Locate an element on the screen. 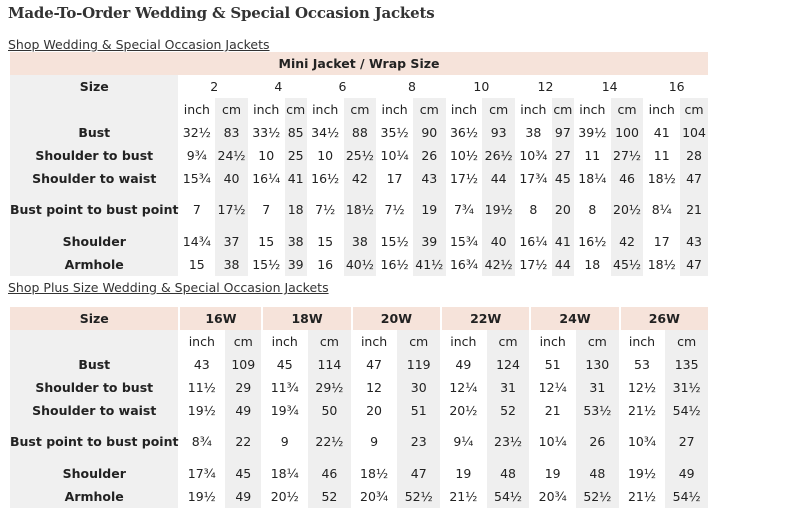 The height and width of the screenshot is (519, 792). cm-value: 42 is located at coordinates (360, 178).